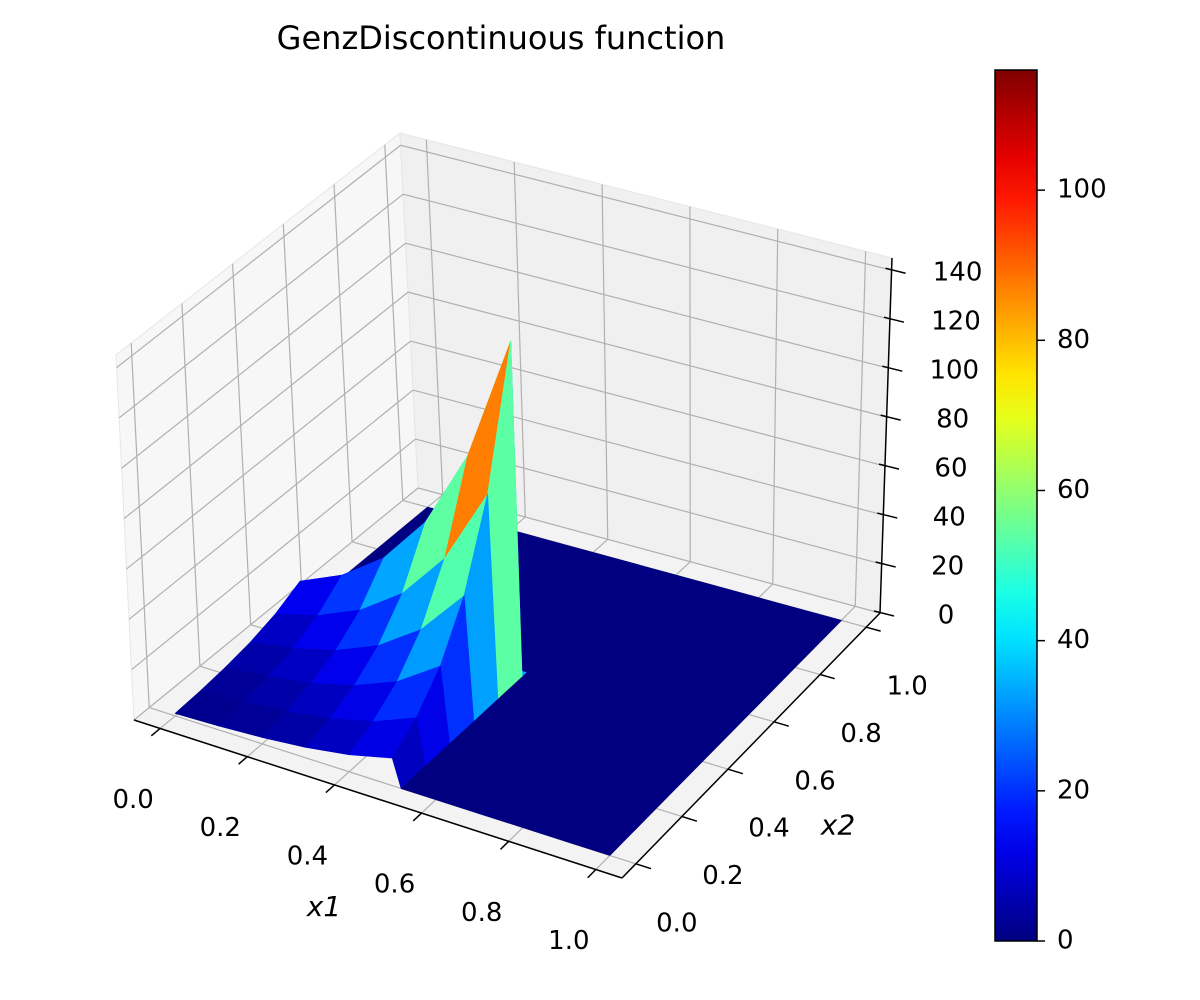 This screenshot has width=1200, height=1000. What do you see at coordinates (323, 906) in the screenshot?
I see `x-axis-label: x1` at bounding box center [323, 906].